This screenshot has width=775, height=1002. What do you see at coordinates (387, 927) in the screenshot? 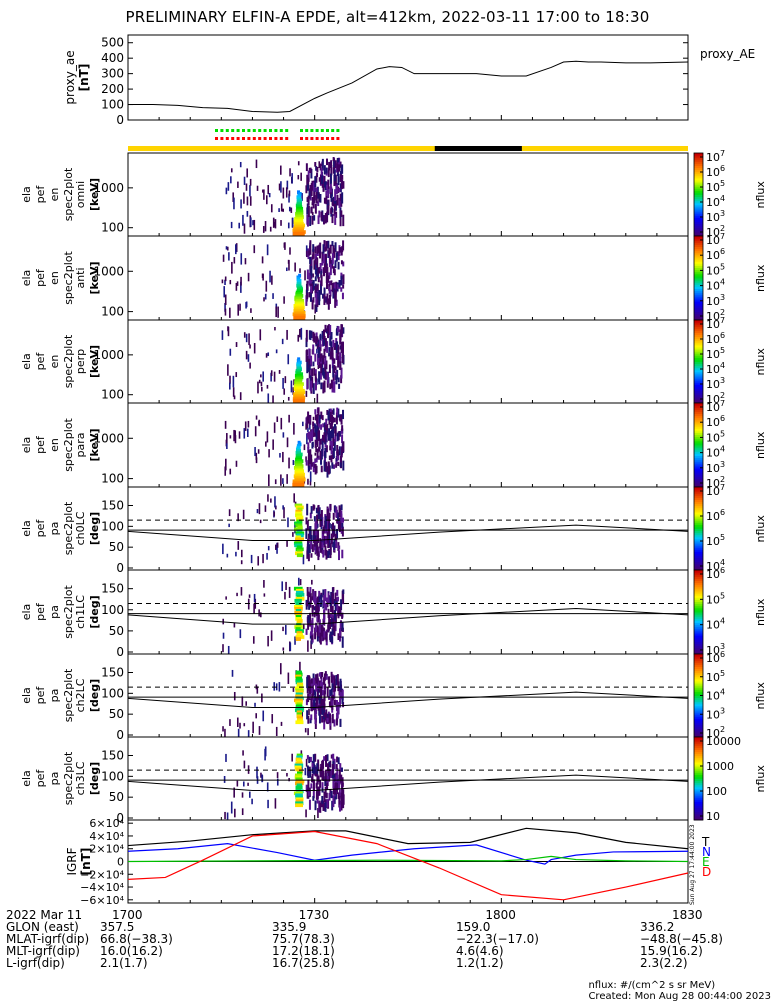
I see `orbit-info-row: GLON (east) 357.5 335.9 159.0 336.2` at bounding box center [387, 927].